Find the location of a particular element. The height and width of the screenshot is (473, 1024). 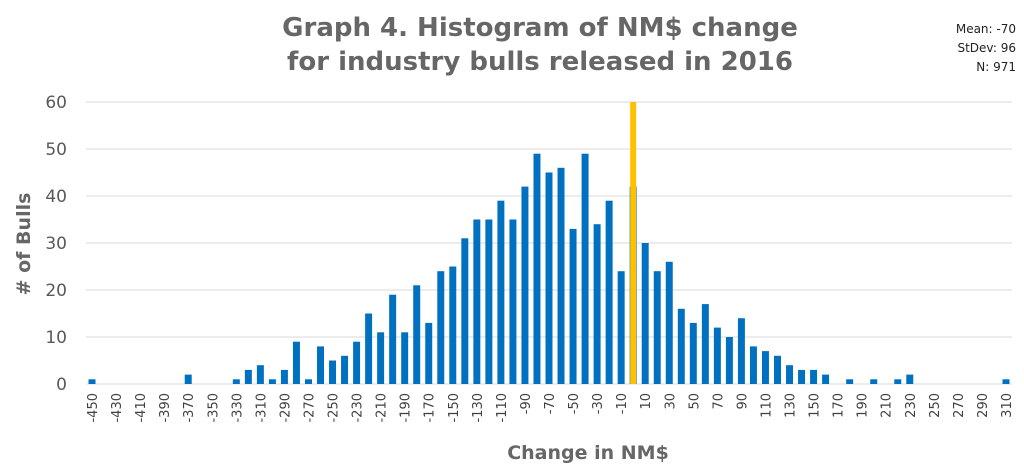

x-tick-label: -70 is located at coordinates (550, 403).